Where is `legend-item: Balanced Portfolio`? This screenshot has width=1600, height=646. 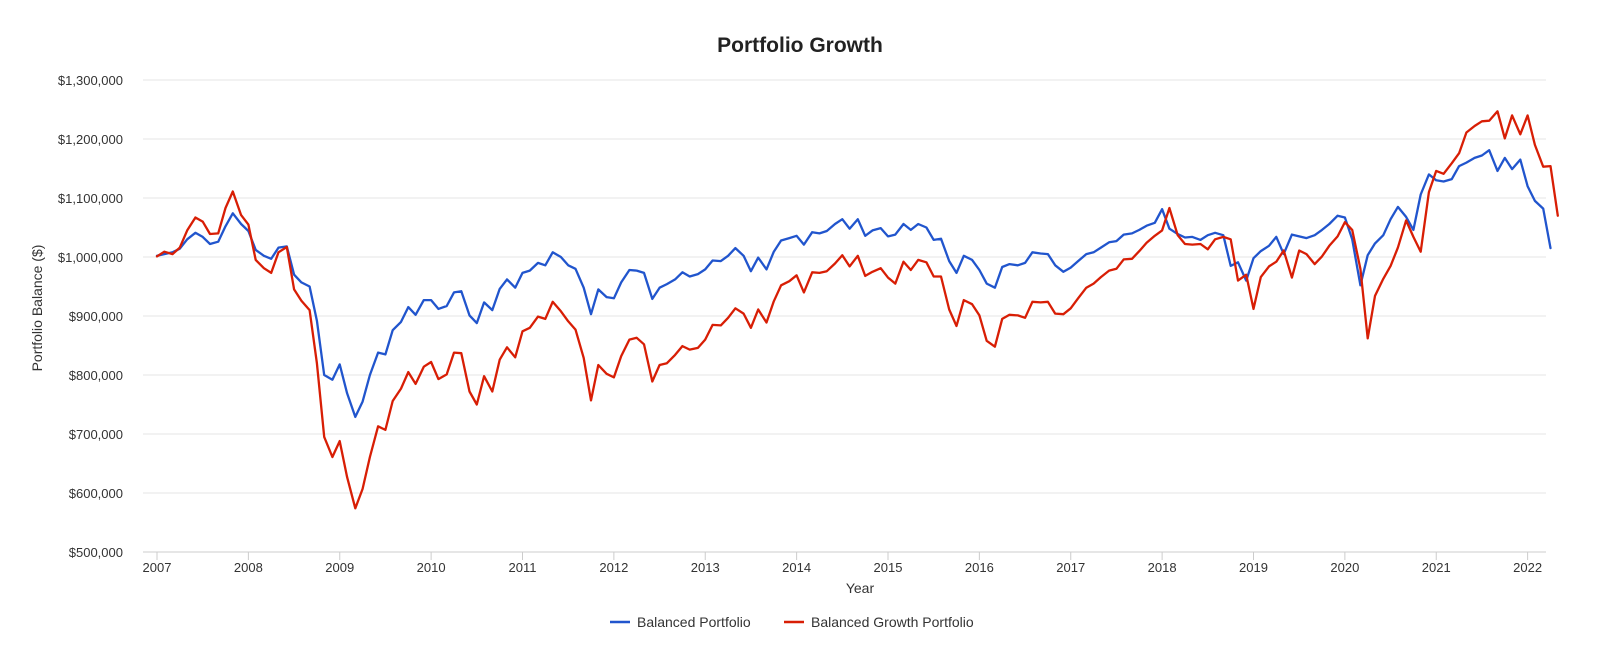 legend-item: Balanced Portfolio is located at coordinates (680, 622).